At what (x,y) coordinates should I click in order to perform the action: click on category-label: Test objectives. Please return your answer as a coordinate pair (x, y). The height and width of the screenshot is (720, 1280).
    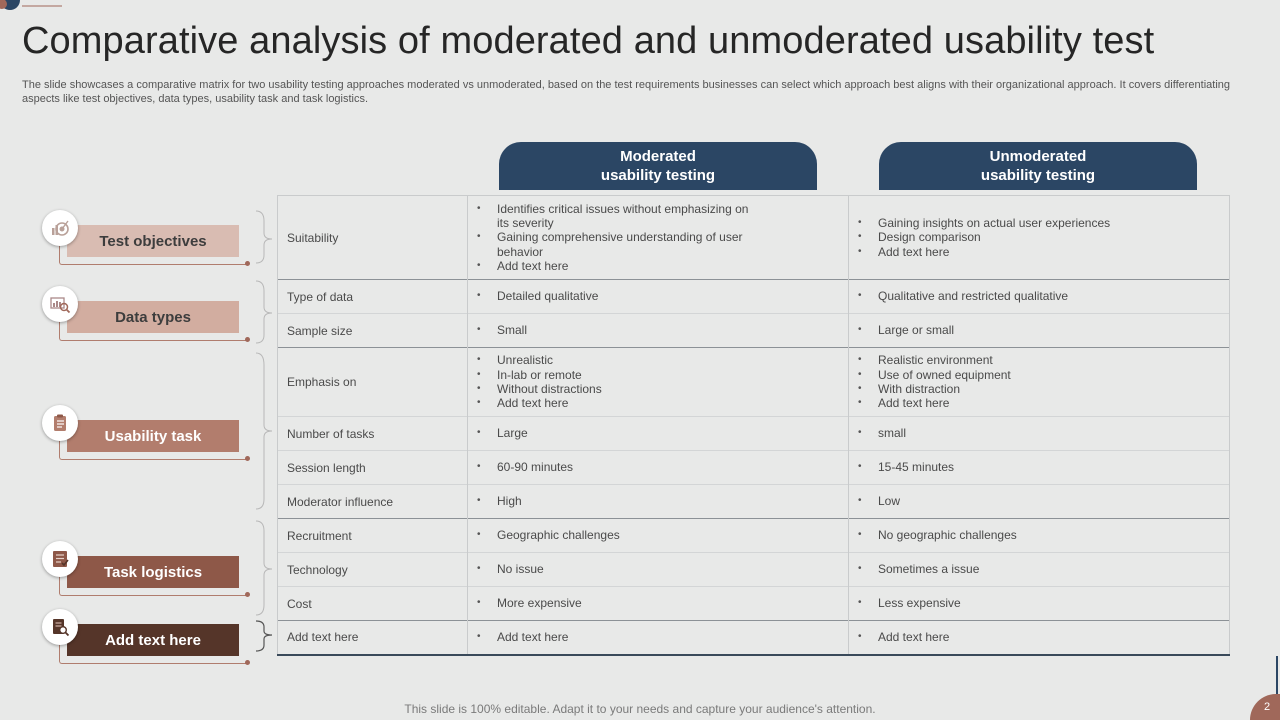
    Looking at the image, I should click on (153, 241).